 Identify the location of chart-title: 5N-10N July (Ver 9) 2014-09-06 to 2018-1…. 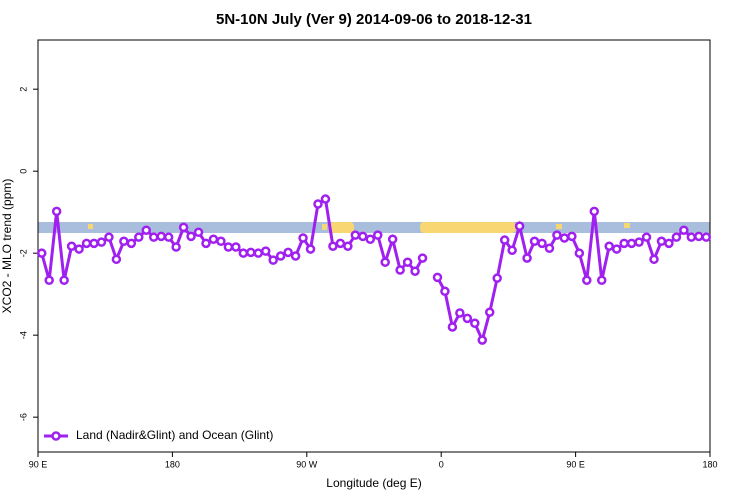
(374, 19).